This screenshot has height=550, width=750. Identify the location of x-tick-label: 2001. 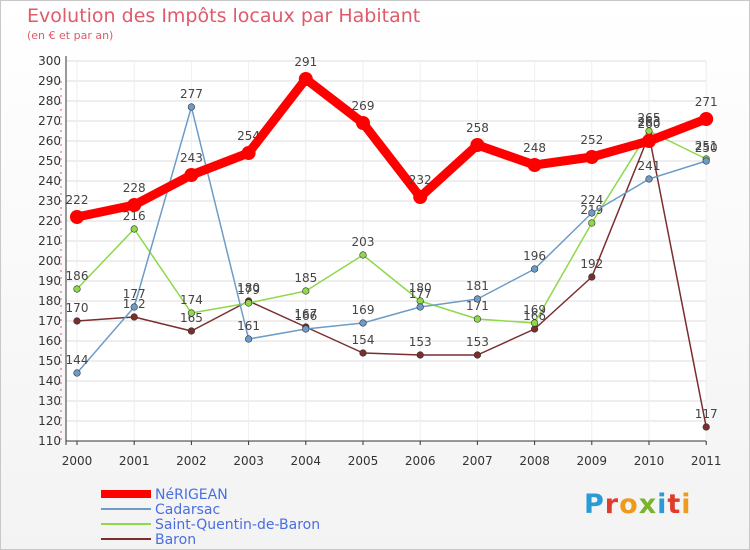
(134, 461).